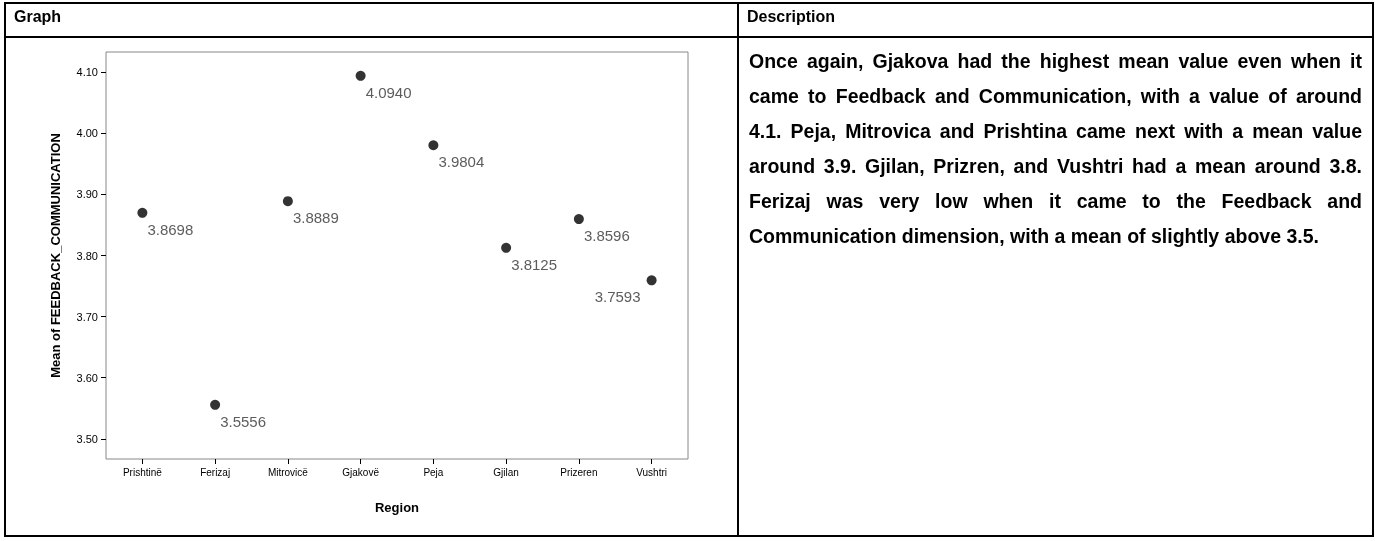  What do you see at coordinates (288, 472) in the screenshot?
I see `x-tick-label: Mitrovicë` at bounding box center [288, 472].